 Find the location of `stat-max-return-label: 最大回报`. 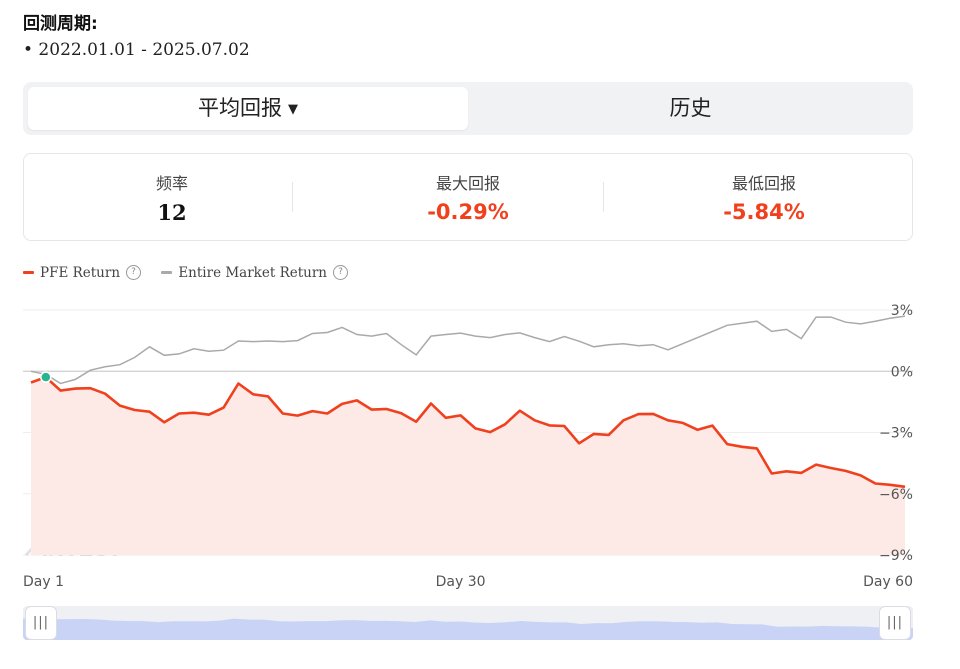

stat-max-return-label: 最大回报 is located at coordinates (467, 183).